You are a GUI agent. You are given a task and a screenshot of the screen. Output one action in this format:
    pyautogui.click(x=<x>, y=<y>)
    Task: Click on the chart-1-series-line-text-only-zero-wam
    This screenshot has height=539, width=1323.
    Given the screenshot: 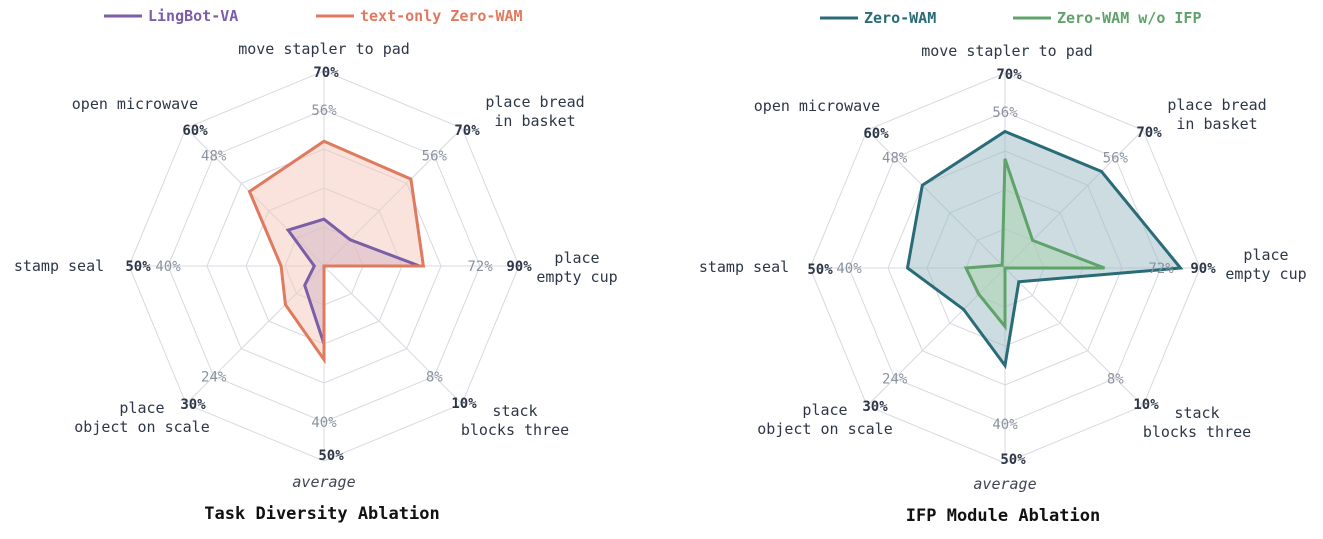 What is the action you would take?
    pyautogui.click(x=336, y=252)
    